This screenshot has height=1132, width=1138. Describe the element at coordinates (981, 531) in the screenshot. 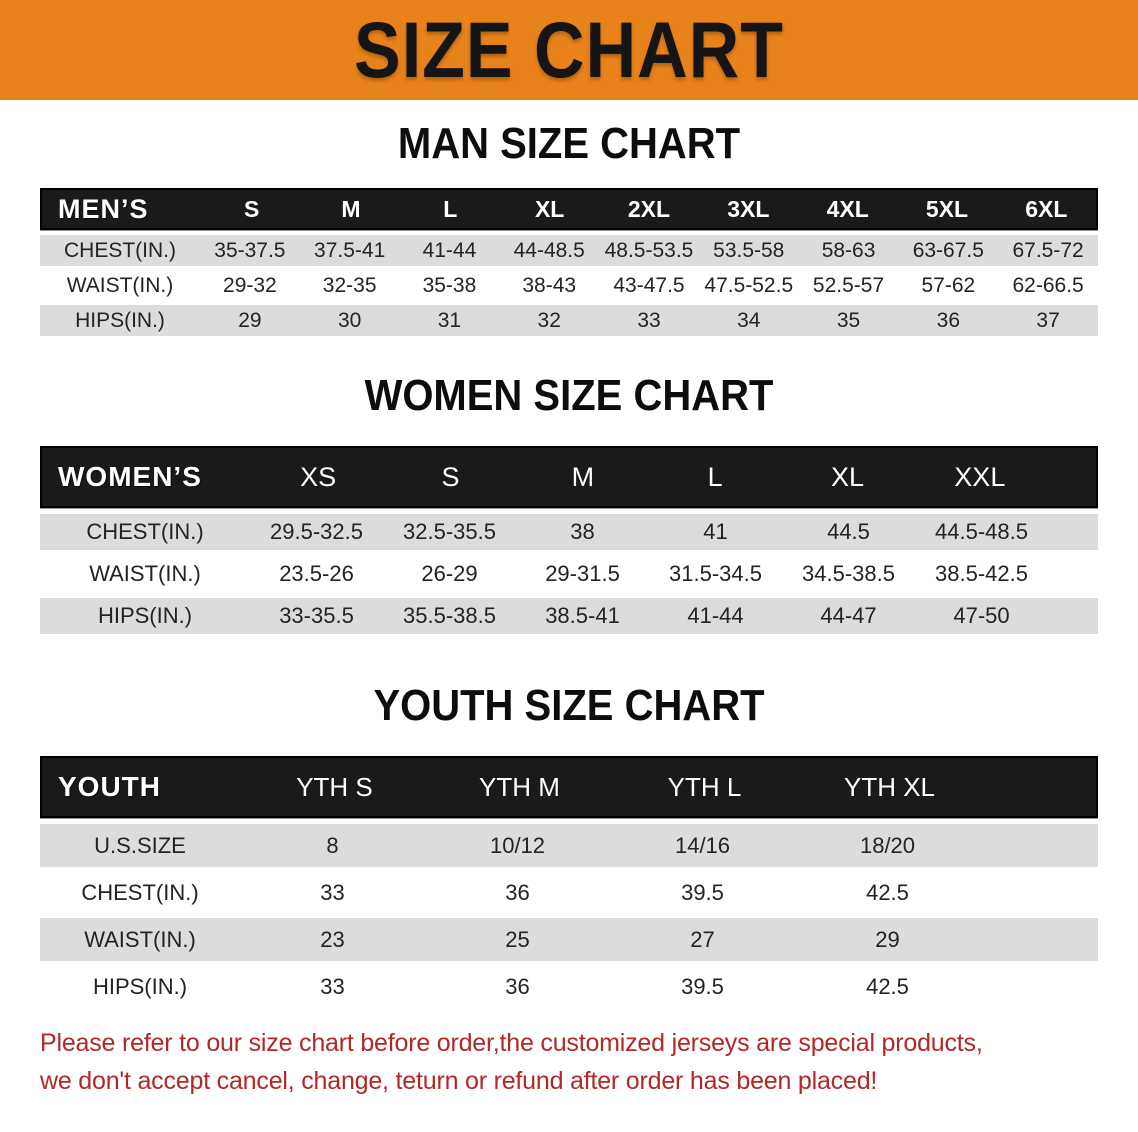

I see `table-cell: 44.5-48.5` at that location.